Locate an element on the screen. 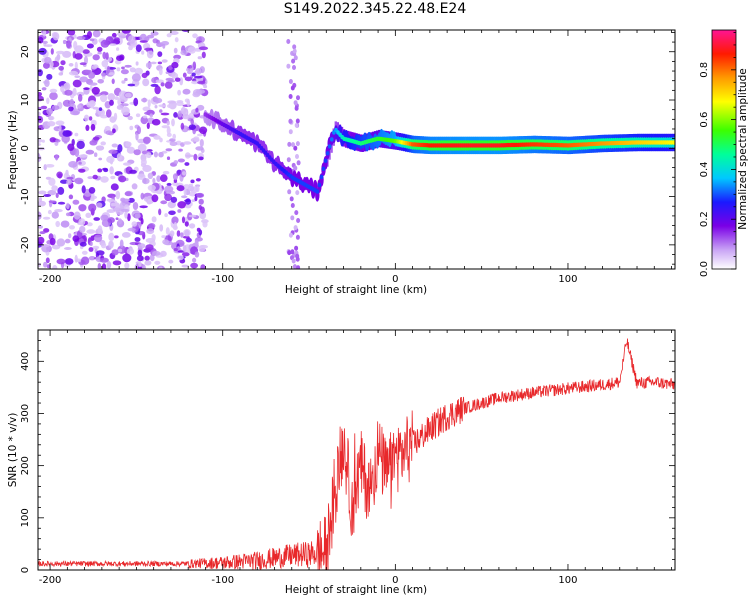 The width and height of the screenshot is (750, 600). heatmap-noise-field is located at coordinates (169, 149).